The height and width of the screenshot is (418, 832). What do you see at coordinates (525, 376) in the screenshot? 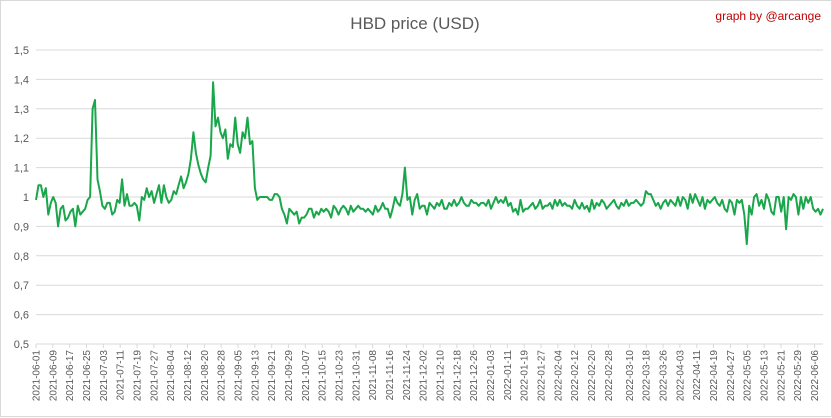
I see `x-tick-label: 2022-01-19` at bounding box center [525, 376].